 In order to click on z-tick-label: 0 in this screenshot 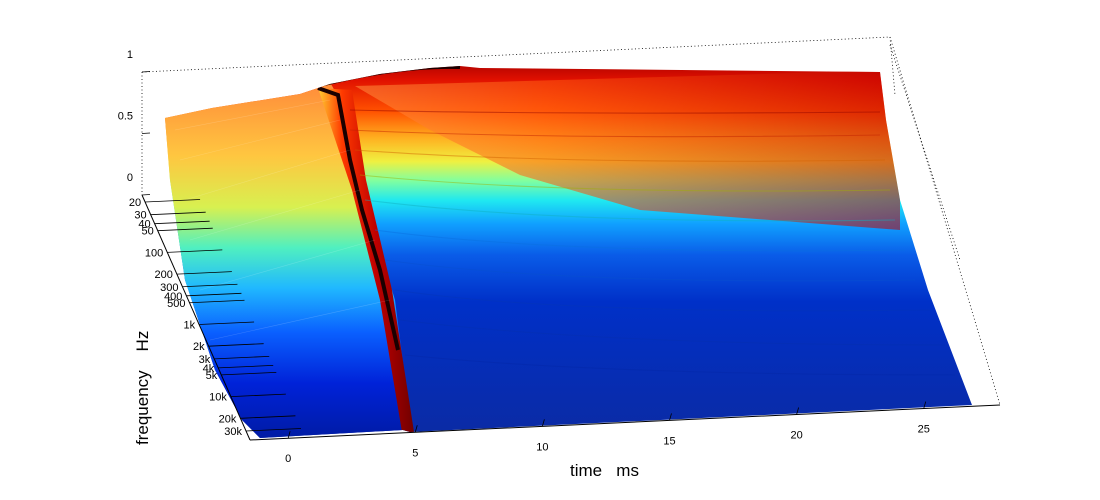, I will do `click(130, 178)`.